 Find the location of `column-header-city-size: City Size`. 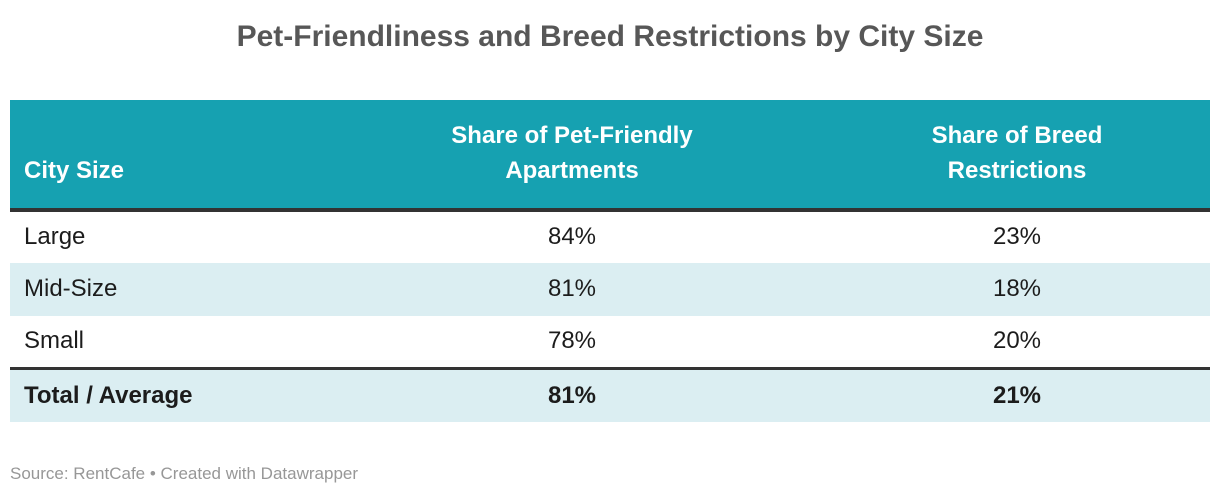

column-header-city-size: City Size is located at coordinates (165, 155).